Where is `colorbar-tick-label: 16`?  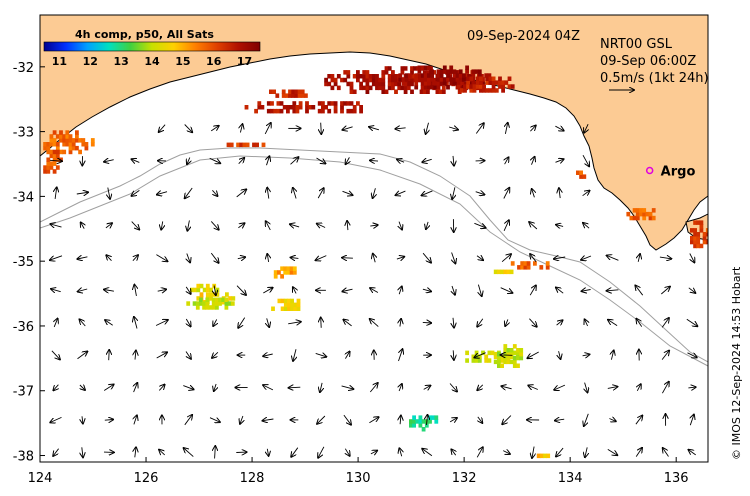
colorbar-tick-label: 16 is located at coordinates (214, 61).